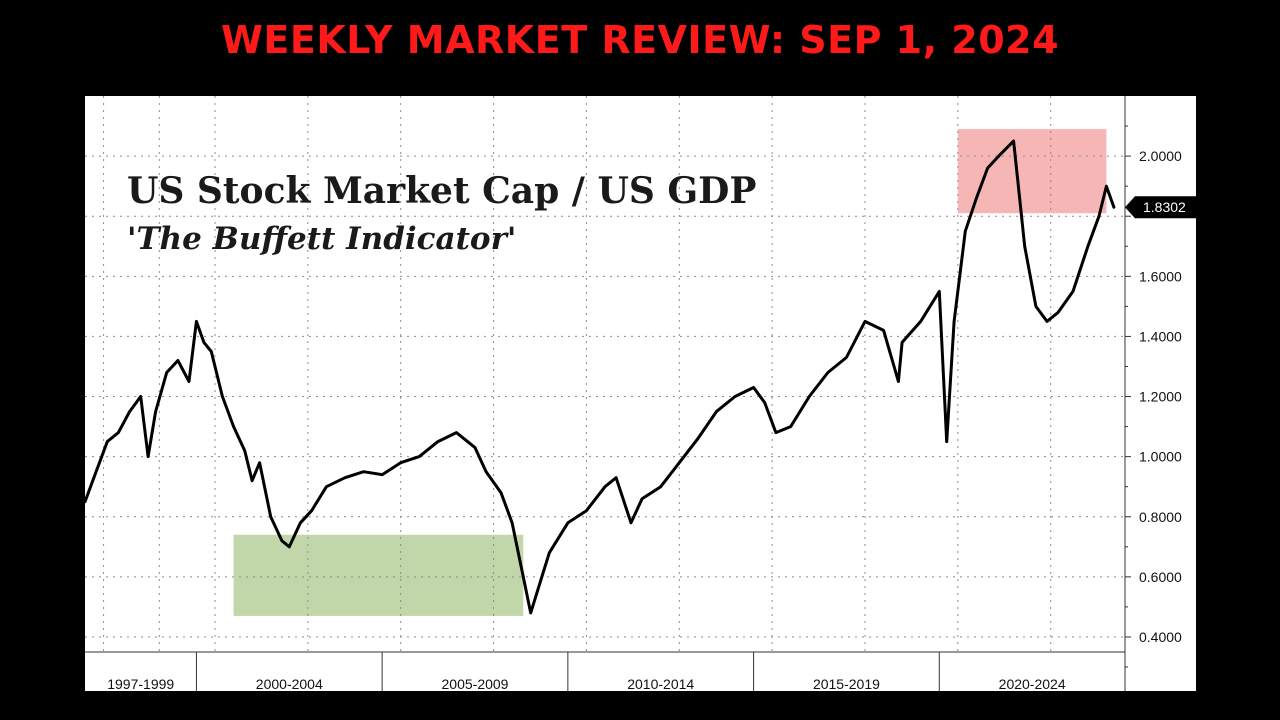  Describe the element at coordinates (640, 40) in the screenshot. I see `banner-title: WEEKLY MARKET REVIEW: SEP 1, 2024` at that location.